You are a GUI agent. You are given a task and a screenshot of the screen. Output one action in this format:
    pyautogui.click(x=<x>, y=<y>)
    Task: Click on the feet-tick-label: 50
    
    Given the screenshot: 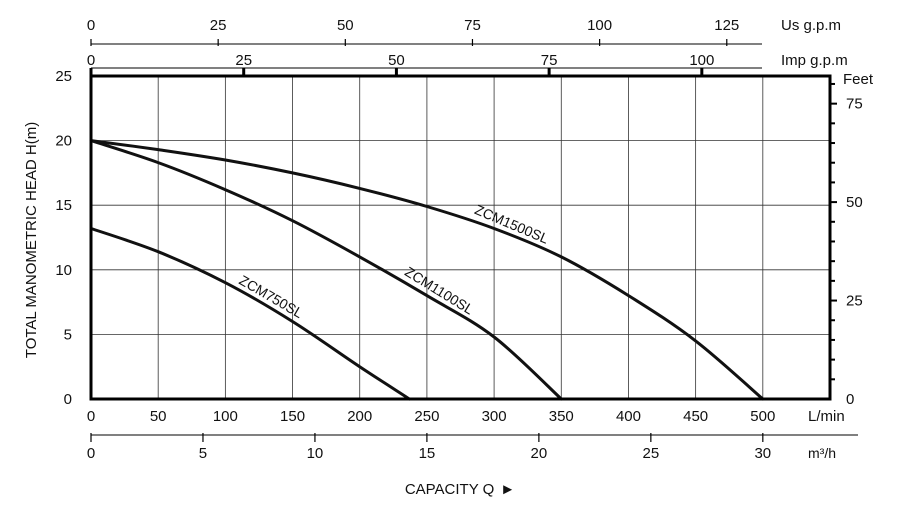 What is the action you would take?
    pyautogui.click(x=854, y=202)
    